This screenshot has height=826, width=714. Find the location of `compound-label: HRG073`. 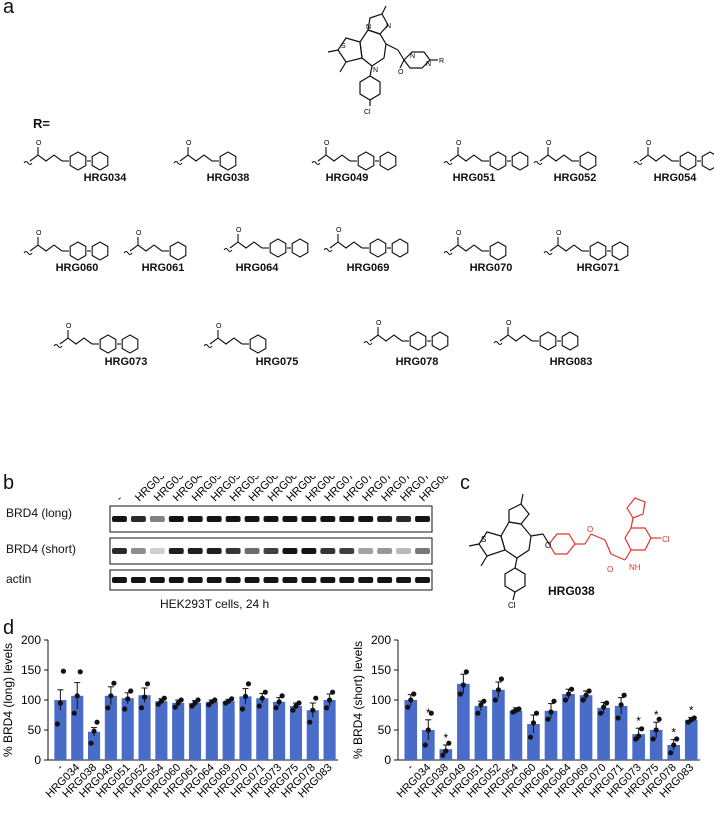

compound-label: HRG073 is located at coordinates (126, 362).